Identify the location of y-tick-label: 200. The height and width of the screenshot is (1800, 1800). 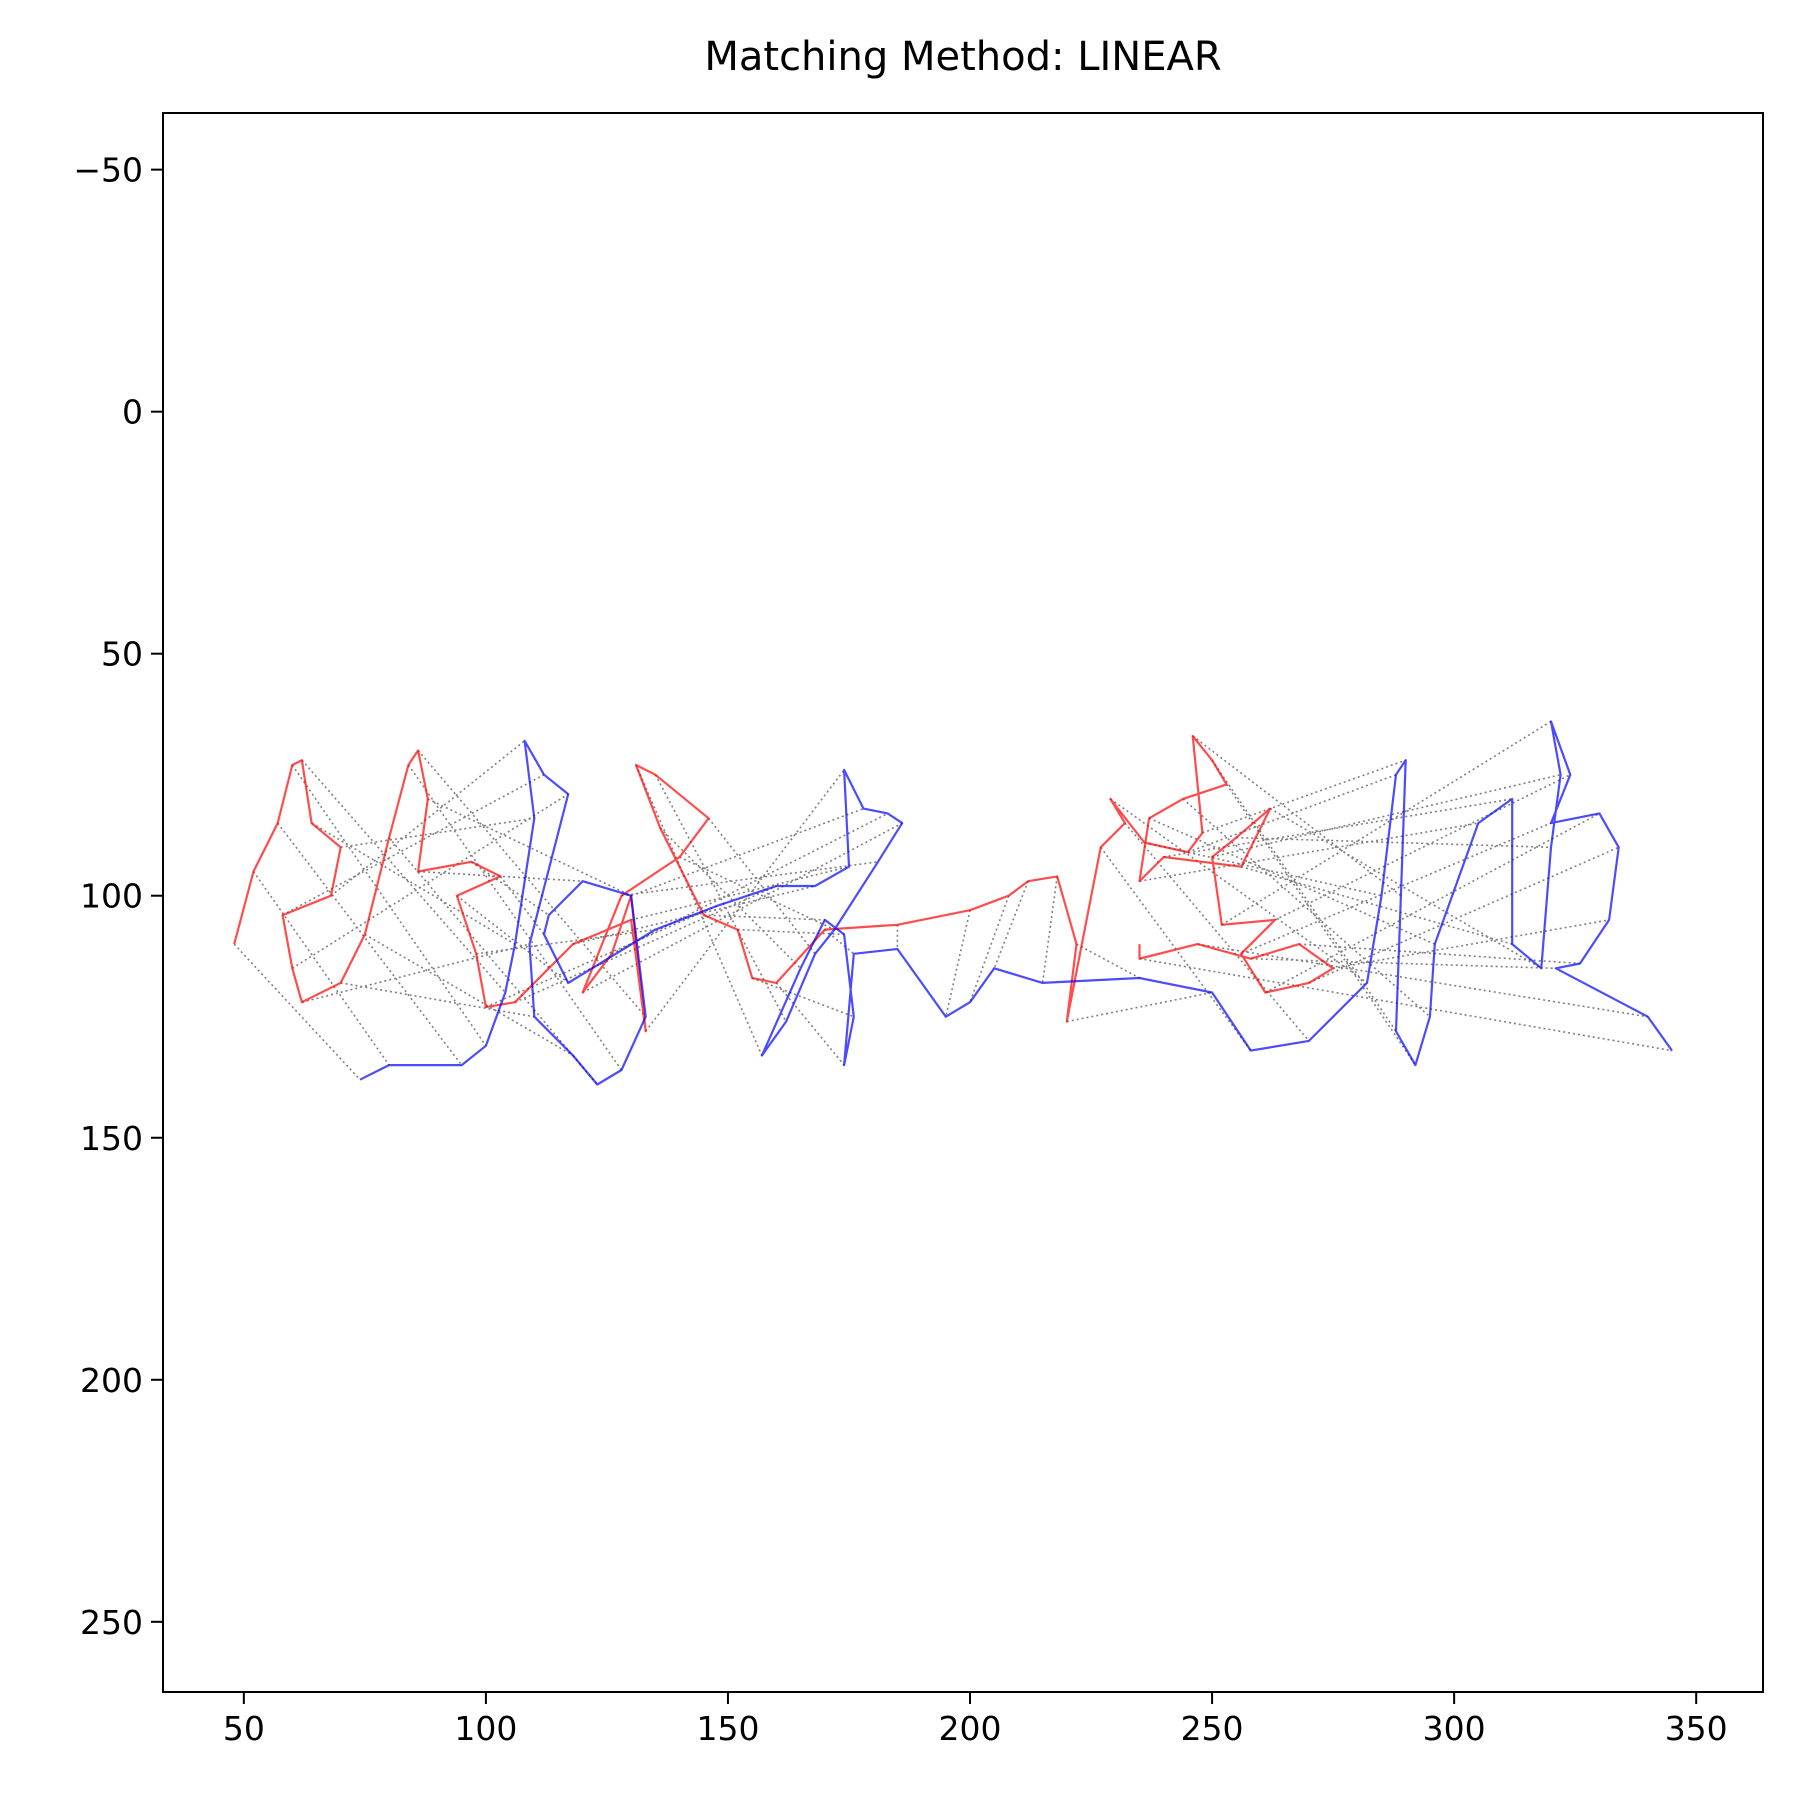
(111, 1380).